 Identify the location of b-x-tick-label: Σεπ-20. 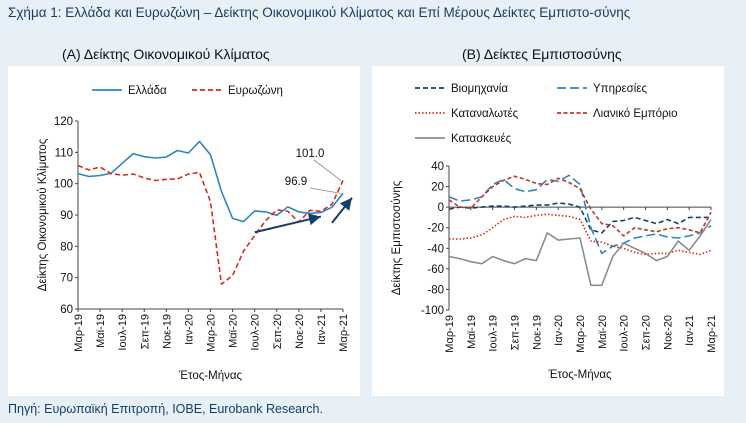
(647, 332).